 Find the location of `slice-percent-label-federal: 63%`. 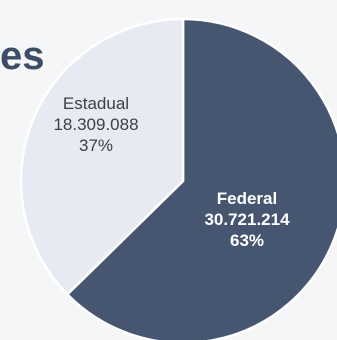

slice-percent-label-federal: 63% is located at coordinates (247, 240).